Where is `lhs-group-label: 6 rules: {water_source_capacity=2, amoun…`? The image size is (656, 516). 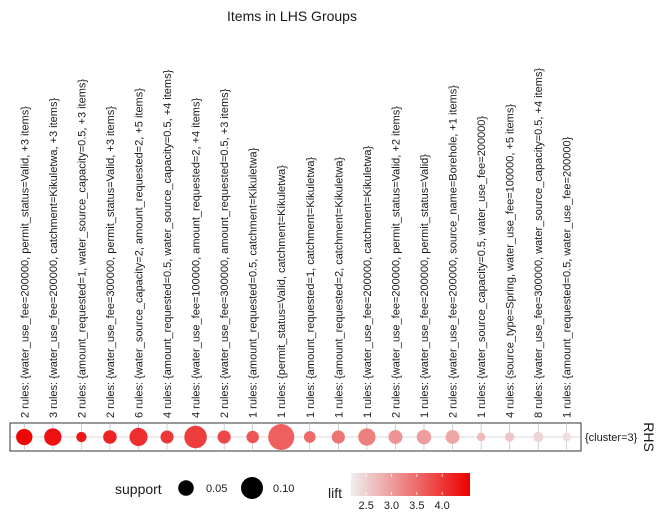
lhs-group-label: 6 rules: {water_source_capacity=2, amoun… is located at coordinates (139, 253).